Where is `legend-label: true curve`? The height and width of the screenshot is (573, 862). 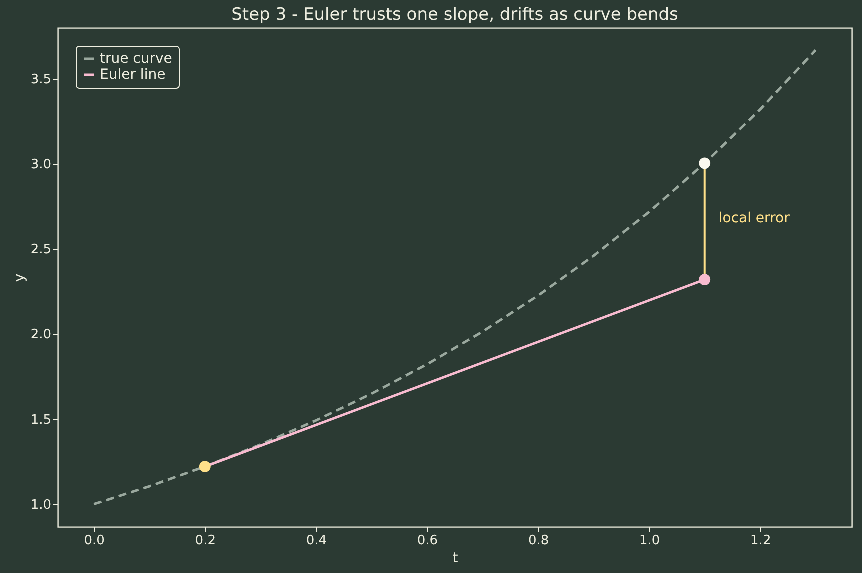
legend-label: true curve is located at coordinates (136, 59).